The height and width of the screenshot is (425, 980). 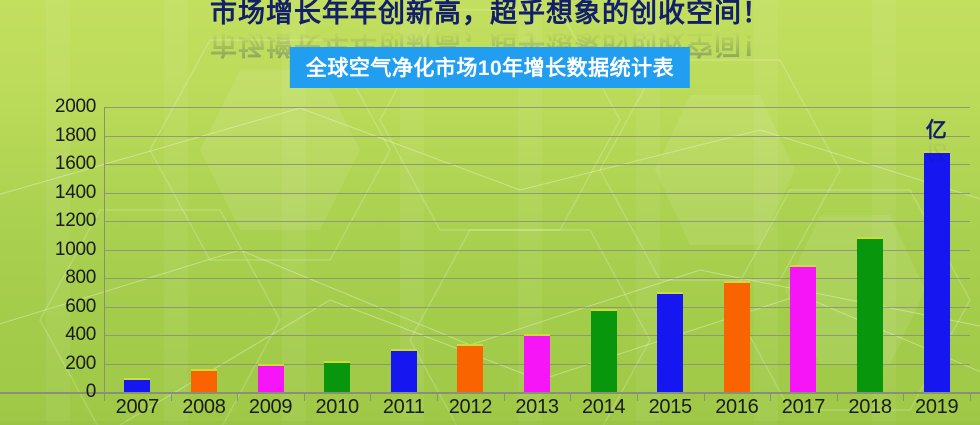 I want to click on y-axis-label: 400, so click(x=80, y=334).